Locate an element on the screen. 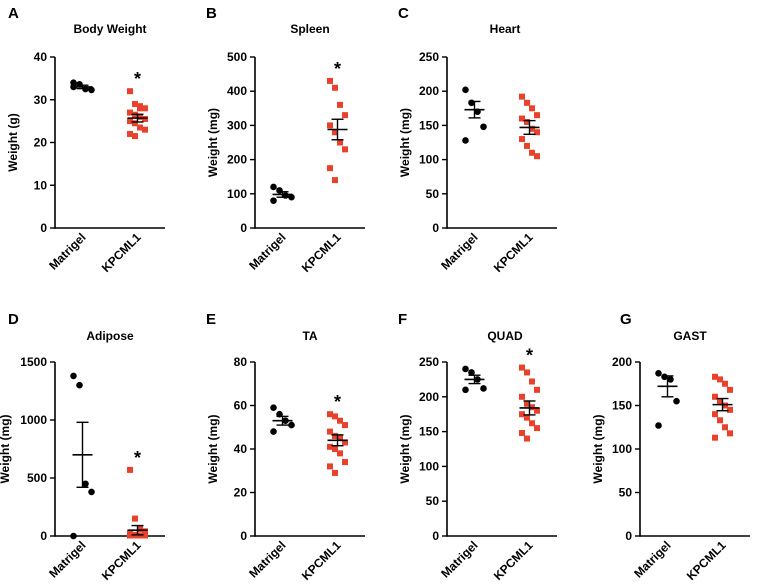 This screenshot has height=588, width=778. panel-letter: C is located at coordinates (403, 13).